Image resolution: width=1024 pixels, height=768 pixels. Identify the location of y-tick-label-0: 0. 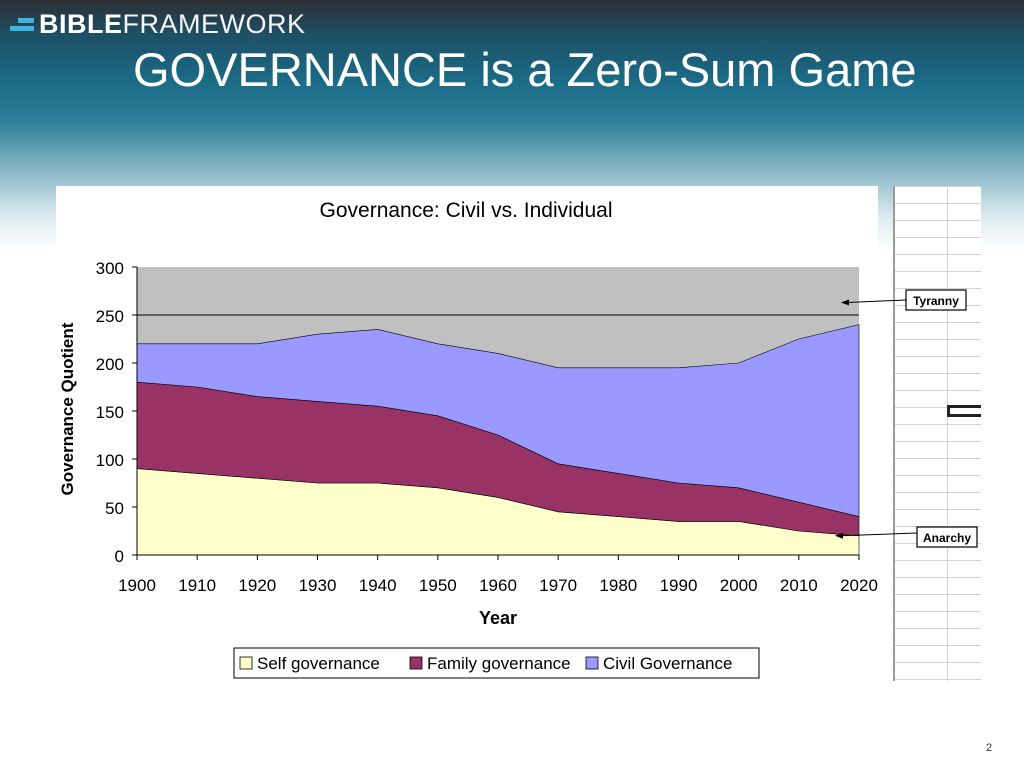
(119, 556).